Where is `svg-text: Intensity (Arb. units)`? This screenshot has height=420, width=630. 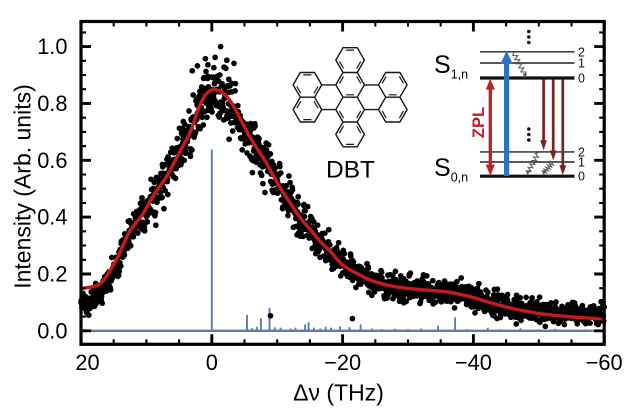 svg-text: Intensity (Arb. units) is located at coordinates (23, 186).